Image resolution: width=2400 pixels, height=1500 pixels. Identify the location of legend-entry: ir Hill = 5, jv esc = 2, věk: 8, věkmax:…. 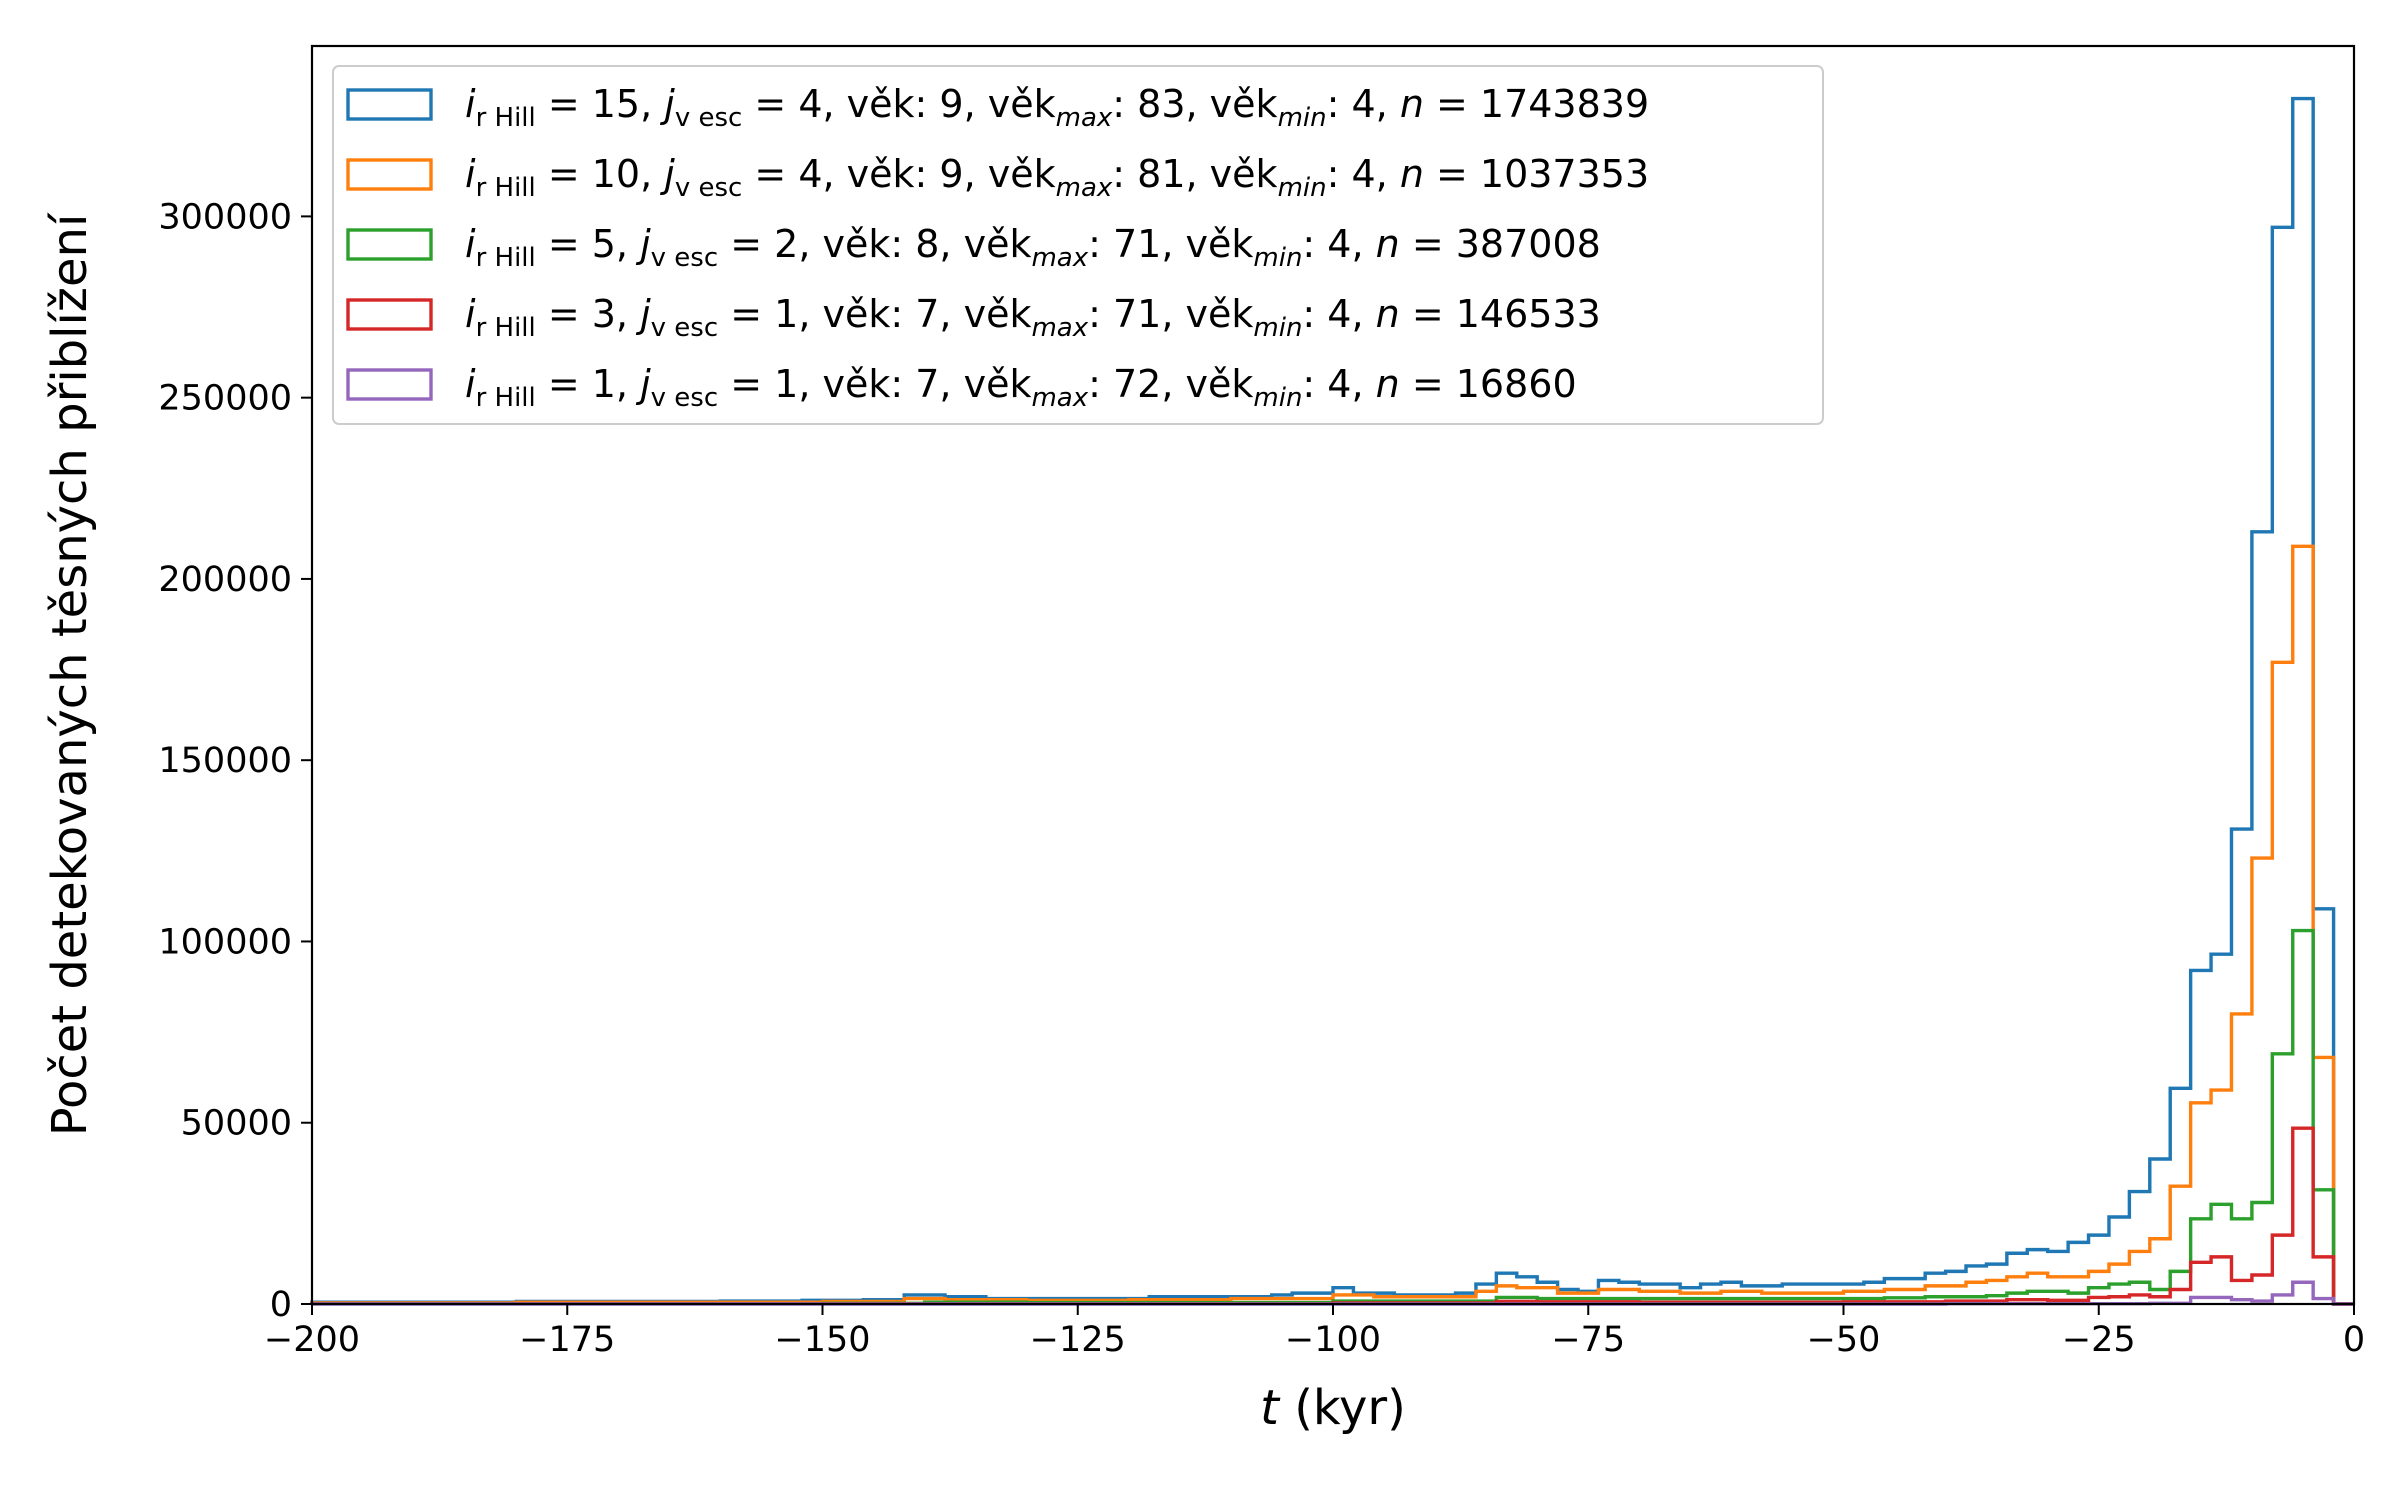
(1033, 247).